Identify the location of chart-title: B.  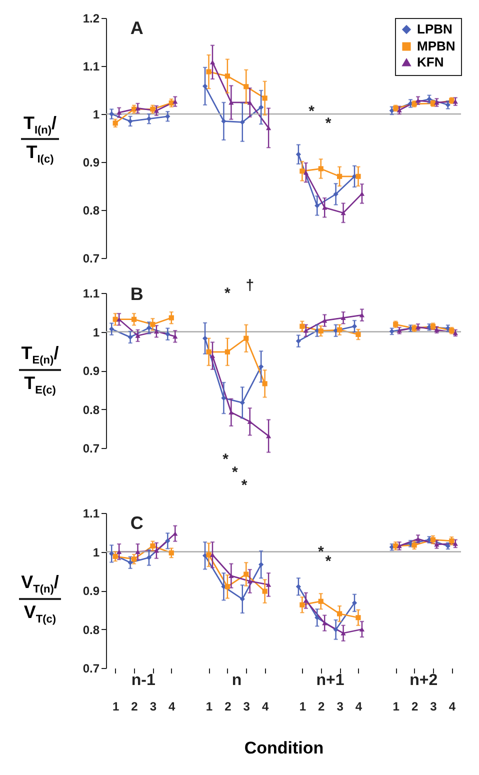
(137, 294).